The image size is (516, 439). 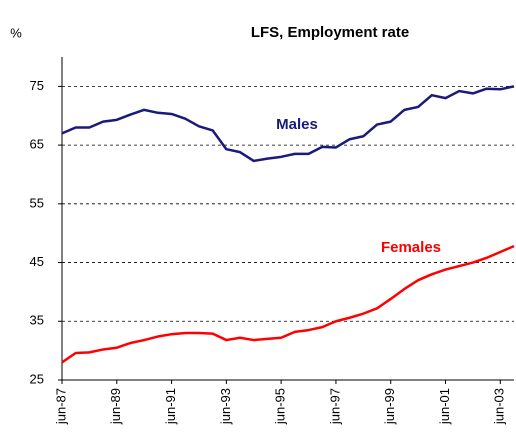 I want to click on y-unit: %, so click(x=16, y=32).